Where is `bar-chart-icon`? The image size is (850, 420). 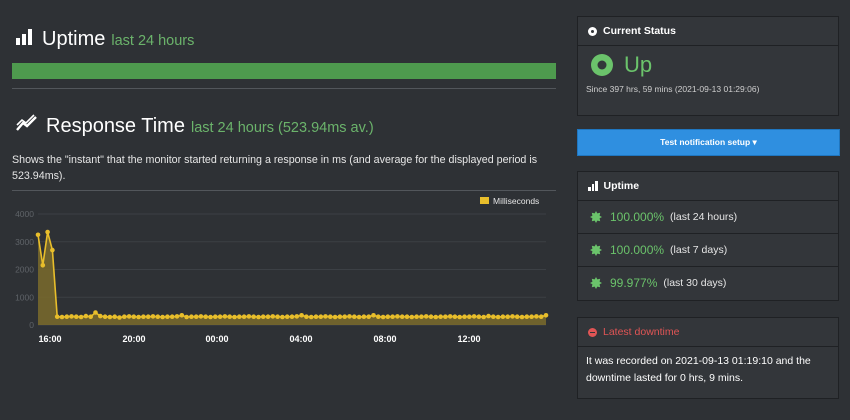
bar-chart-icon is located at coordinates (24, 37).